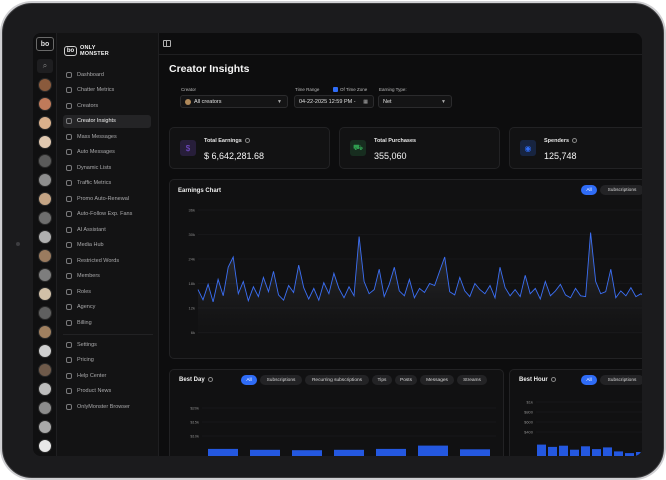  What do you see at coordinates (107, 344) in the screenshot?
I see `sidebar-item-settings: Settings` at bounding box center [107, 344].